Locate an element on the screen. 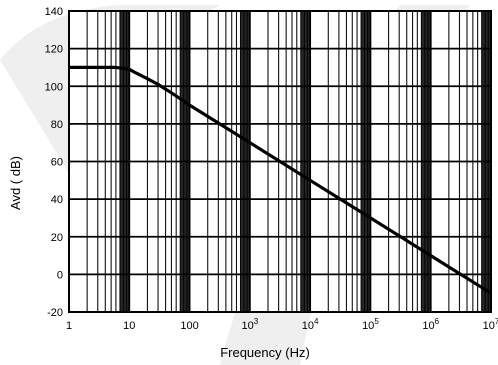  x-tick-label-exponent: 3 is located at coordinates (256, 321).